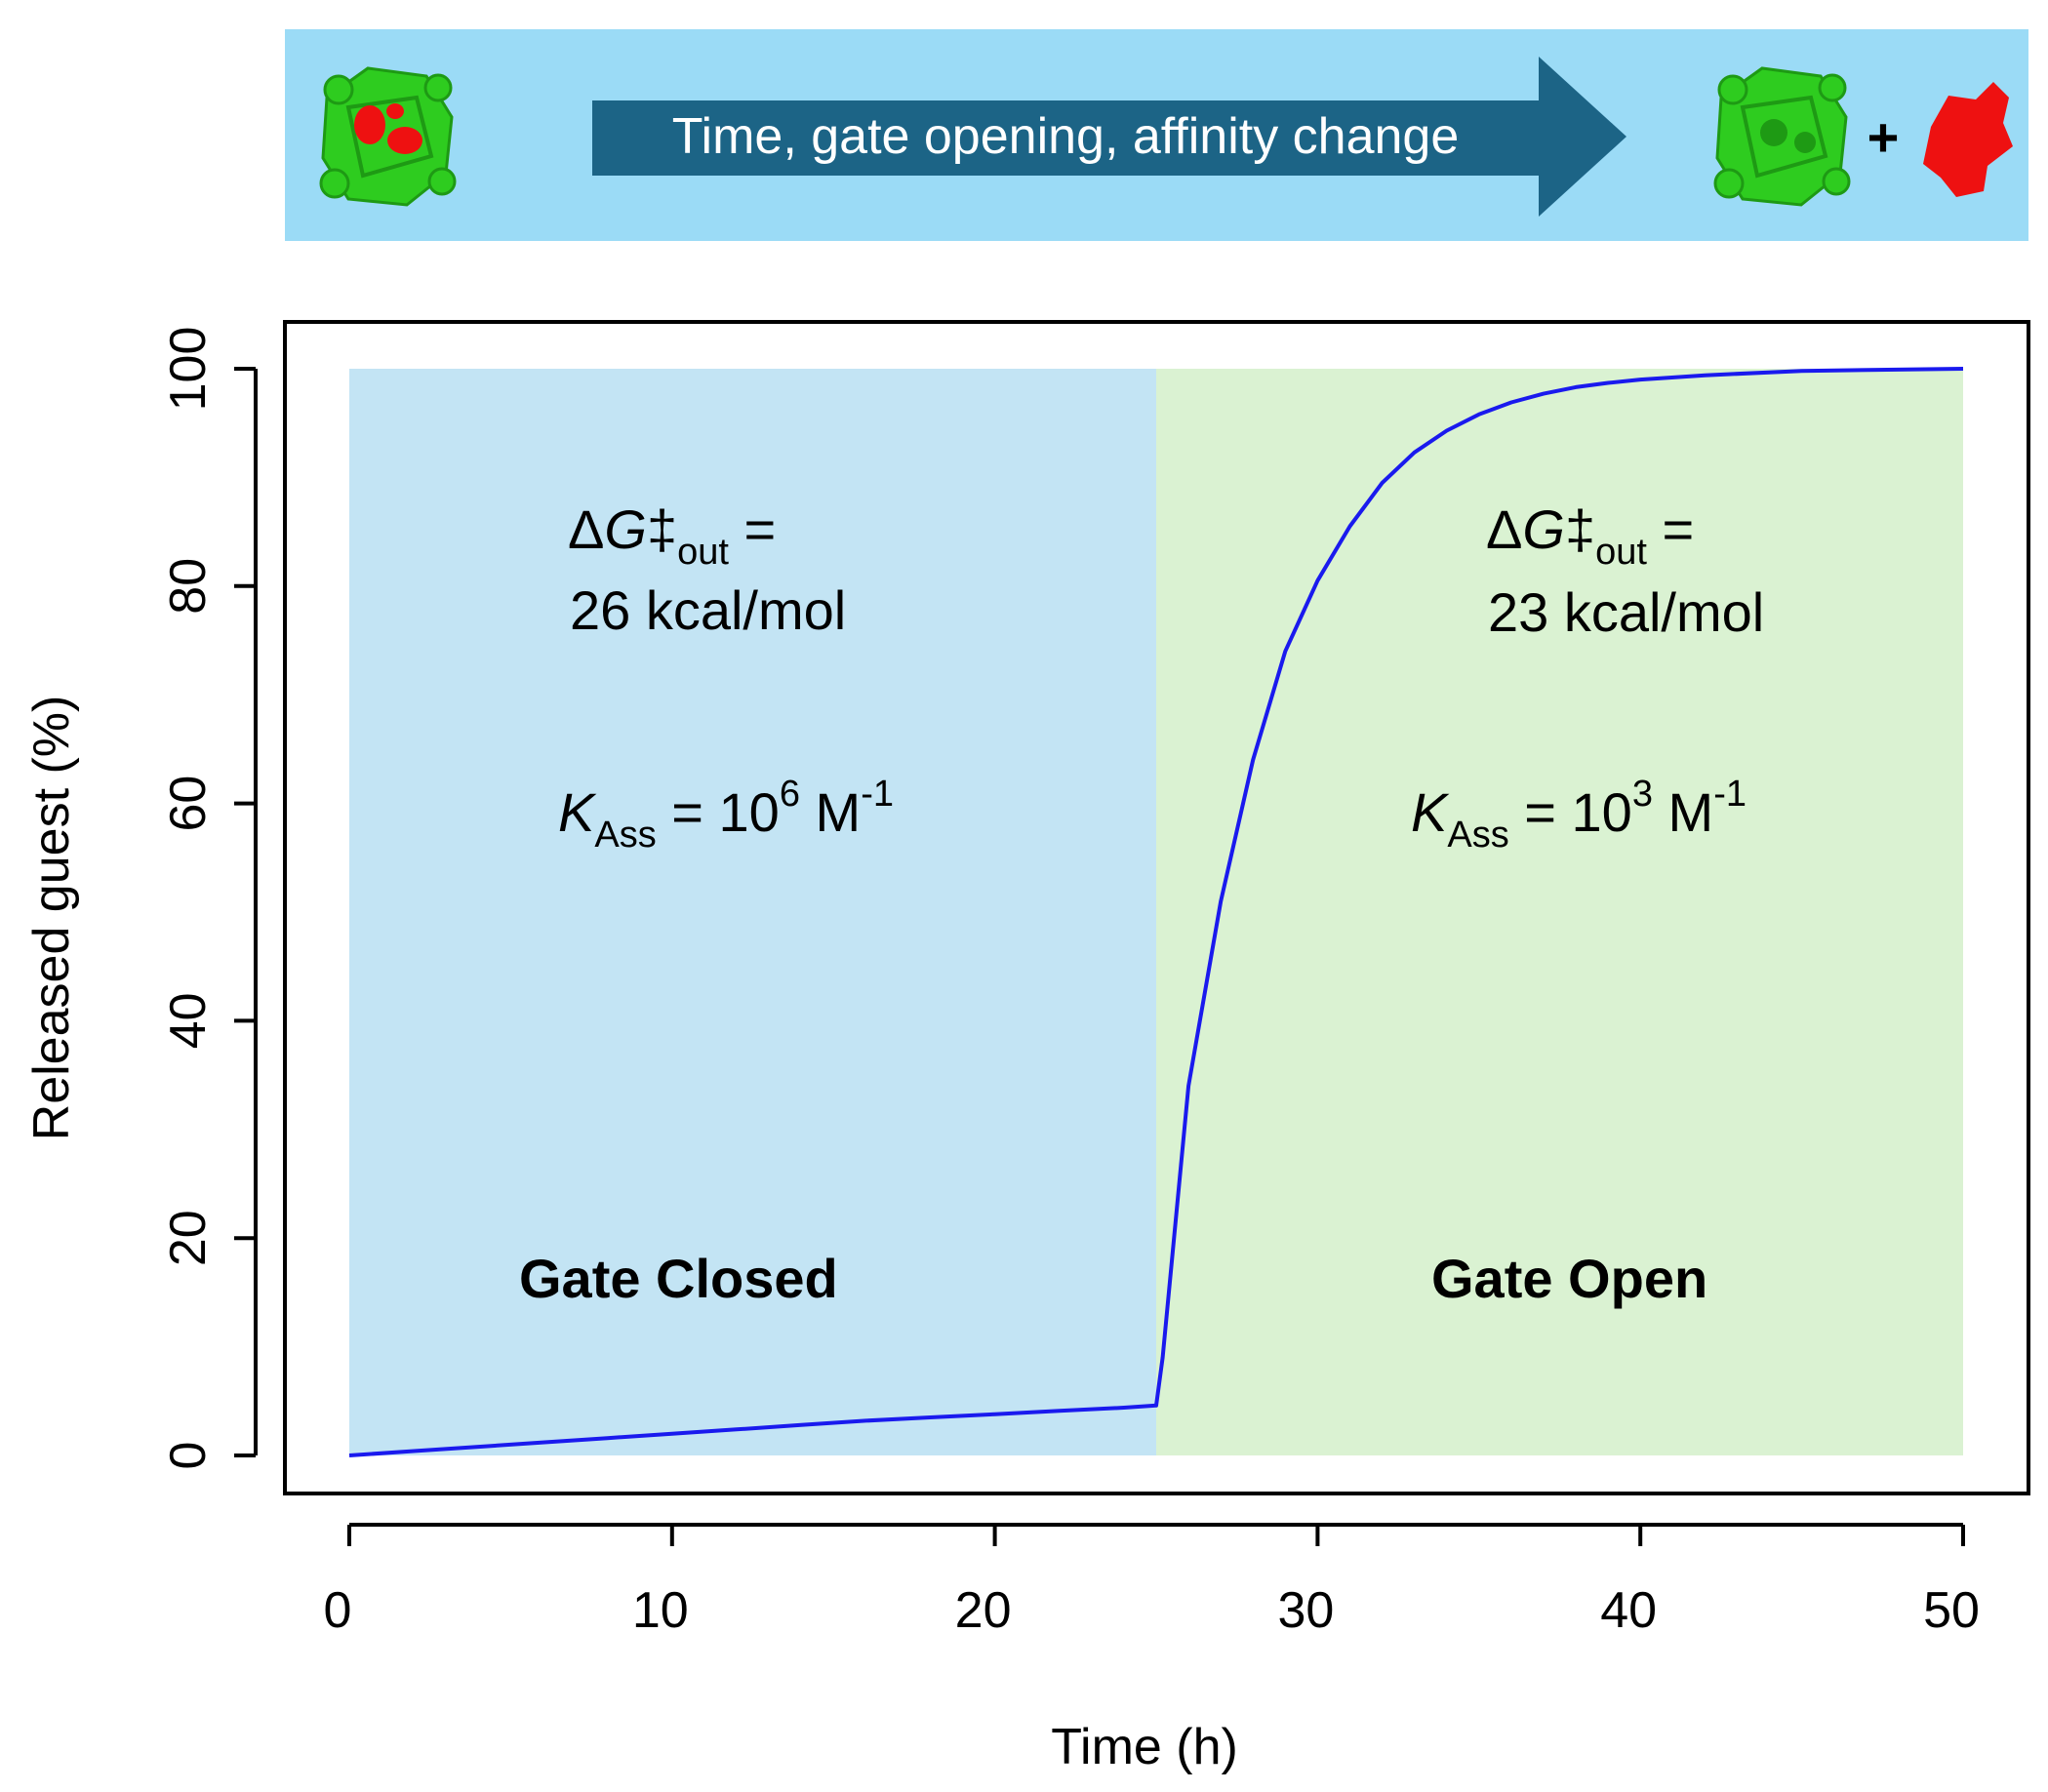  Describe the element at coordinates (678, 1278) in the screenshot. I see `region-label-gate-closed: Gate Closed` at that location.